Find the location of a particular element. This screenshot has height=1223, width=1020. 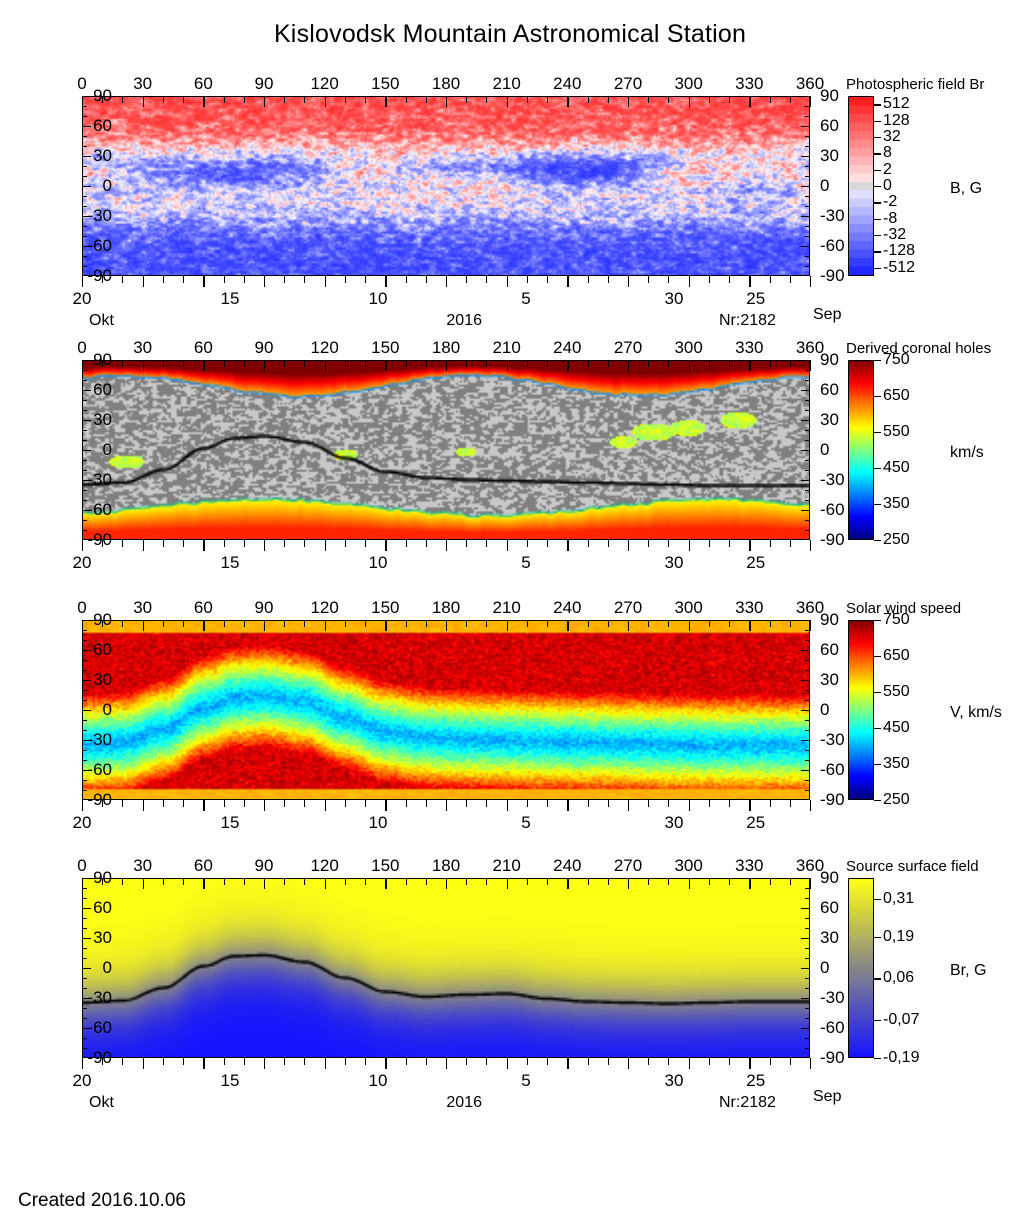

y-tick-label: 60 is located at coordinates (829, 389).